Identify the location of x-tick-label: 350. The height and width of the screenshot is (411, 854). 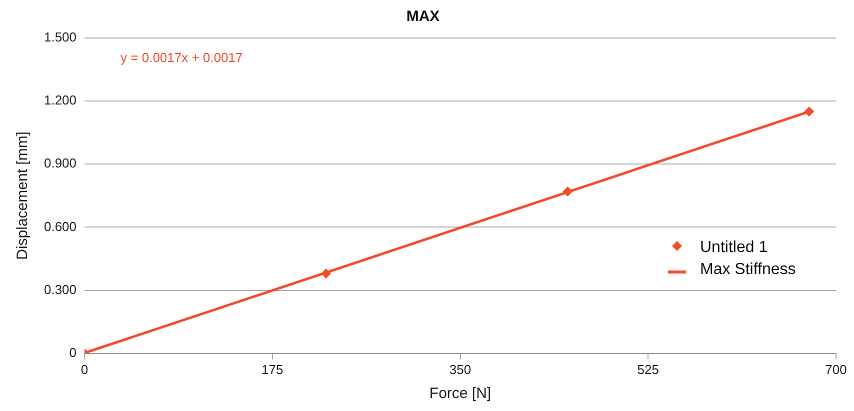
(460, 369).